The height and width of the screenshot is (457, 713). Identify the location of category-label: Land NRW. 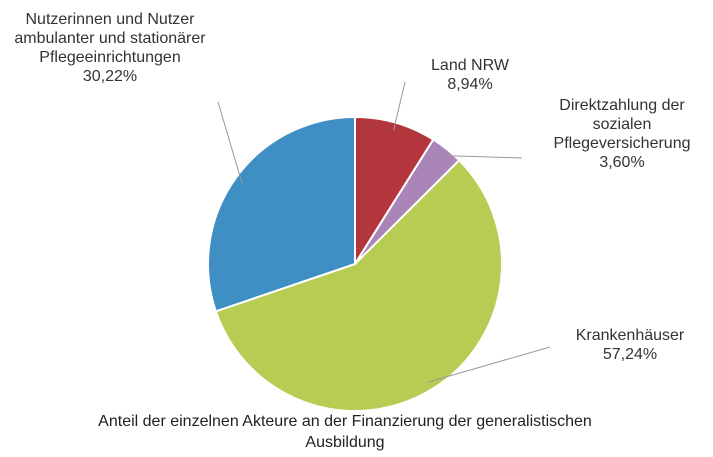
(470, 65).